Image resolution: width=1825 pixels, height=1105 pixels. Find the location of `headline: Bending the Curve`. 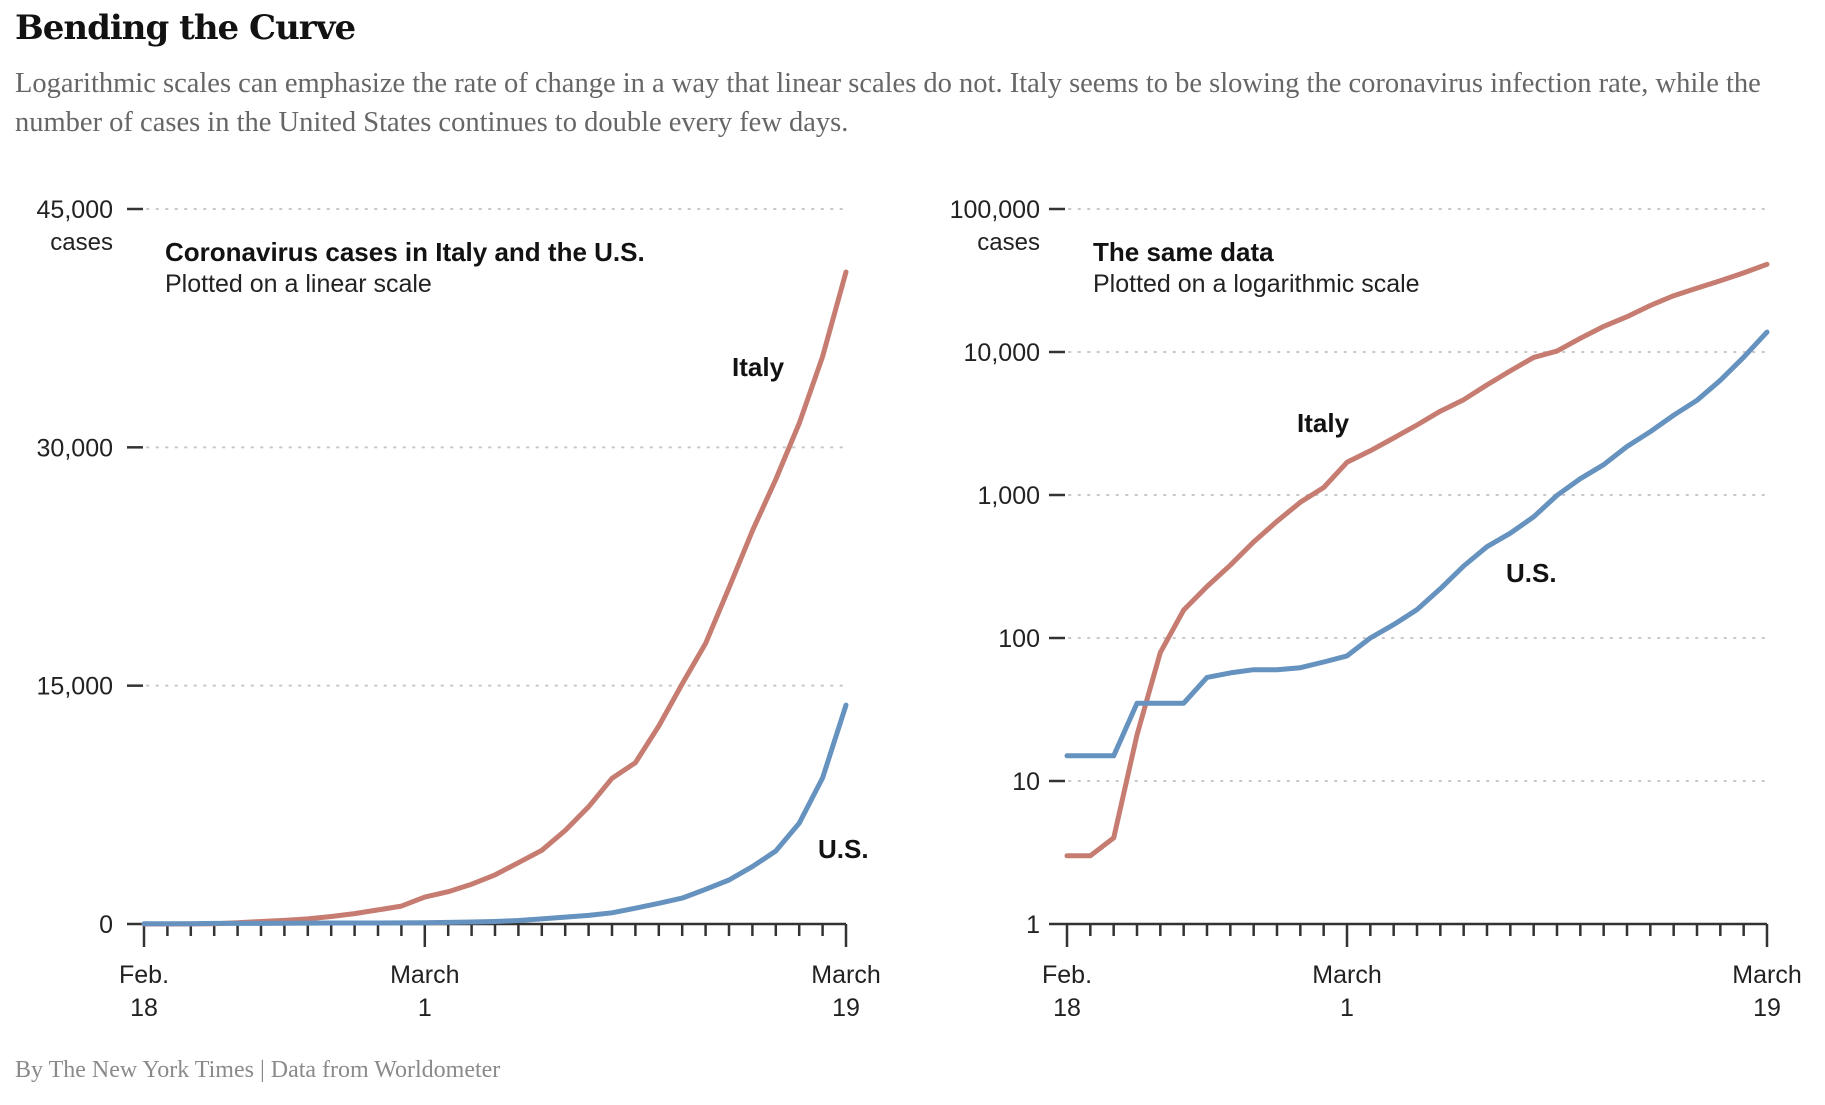

headline: Bending the Curve is located at coordinates (185, 28).